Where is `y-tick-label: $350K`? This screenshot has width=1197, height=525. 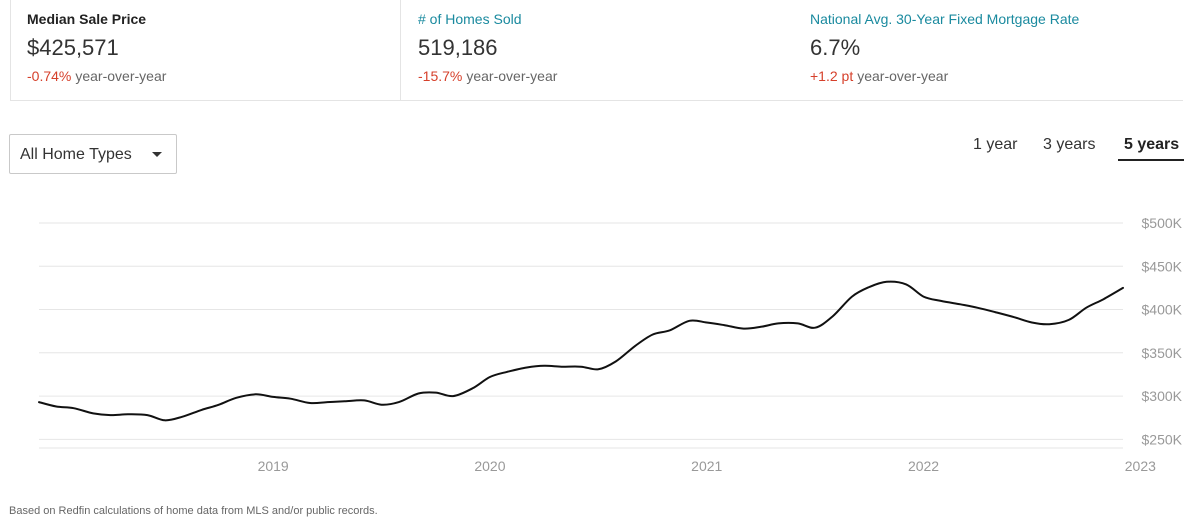
y-tick-label: $350K is located at coordinates (1162, 353).